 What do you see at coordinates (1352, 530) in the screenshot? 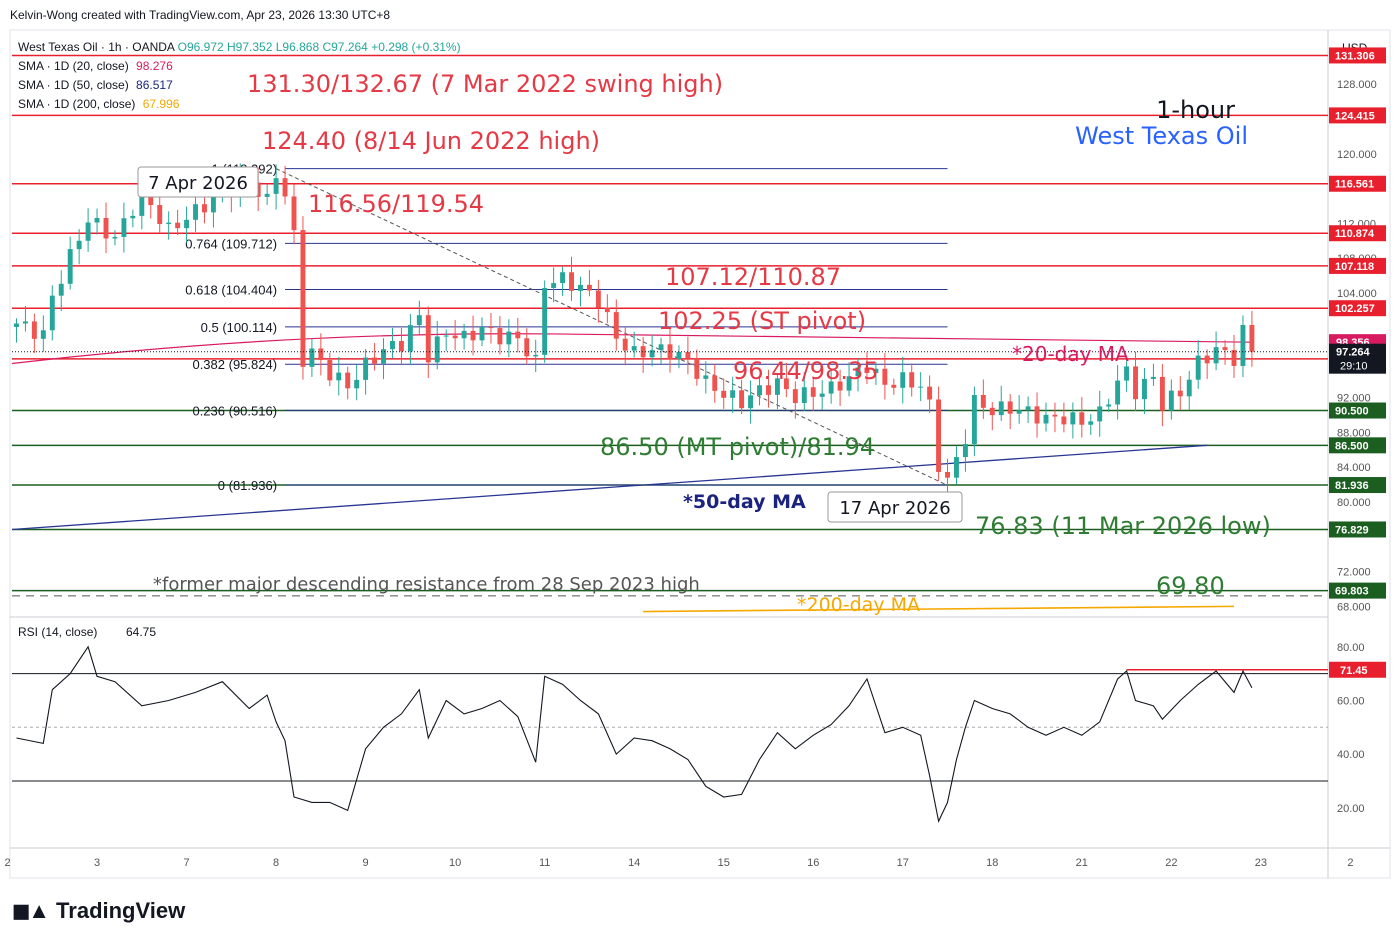
I see `level-tag: 76.829` at bounding box center [1352, 530].